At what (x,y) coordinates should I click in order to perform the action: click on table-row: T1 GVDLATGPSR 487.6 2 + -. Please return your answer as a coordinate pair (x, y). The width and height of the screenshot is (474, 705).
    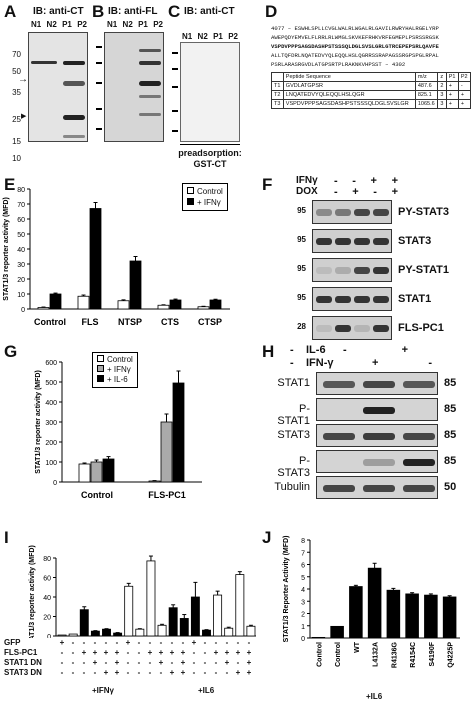
    Looking at the image, I should click on (371, 86).